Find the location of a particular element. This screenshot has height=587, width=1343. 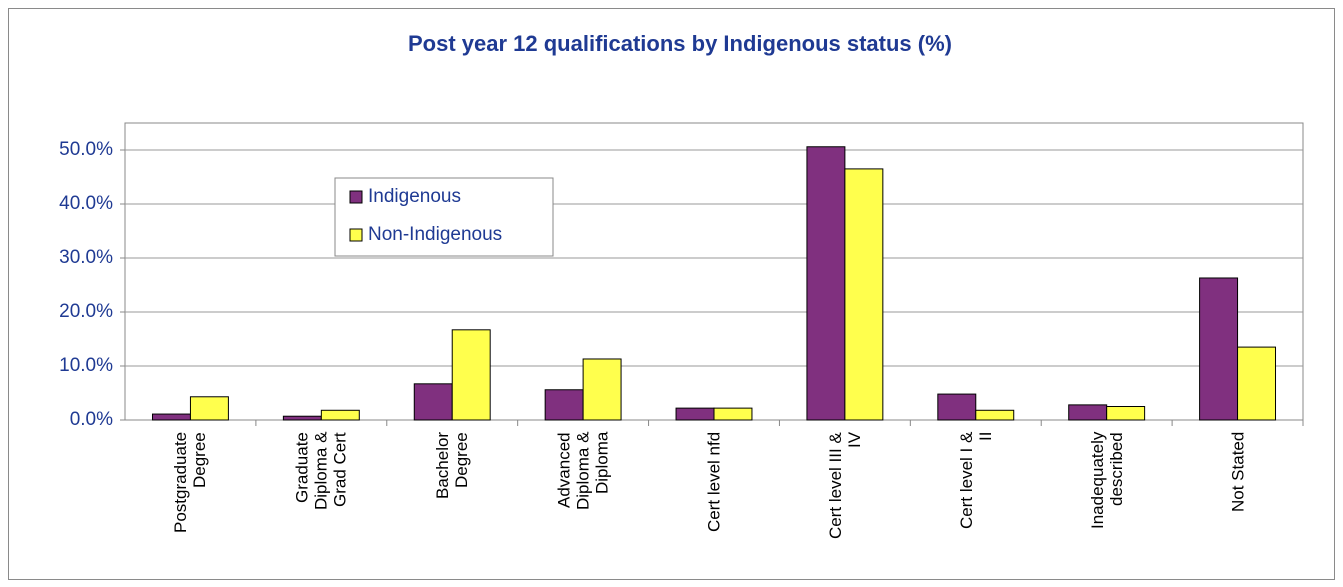

x-tick-label: Graduate Diploma & Grad Cert is located at coordinates (321, 471).